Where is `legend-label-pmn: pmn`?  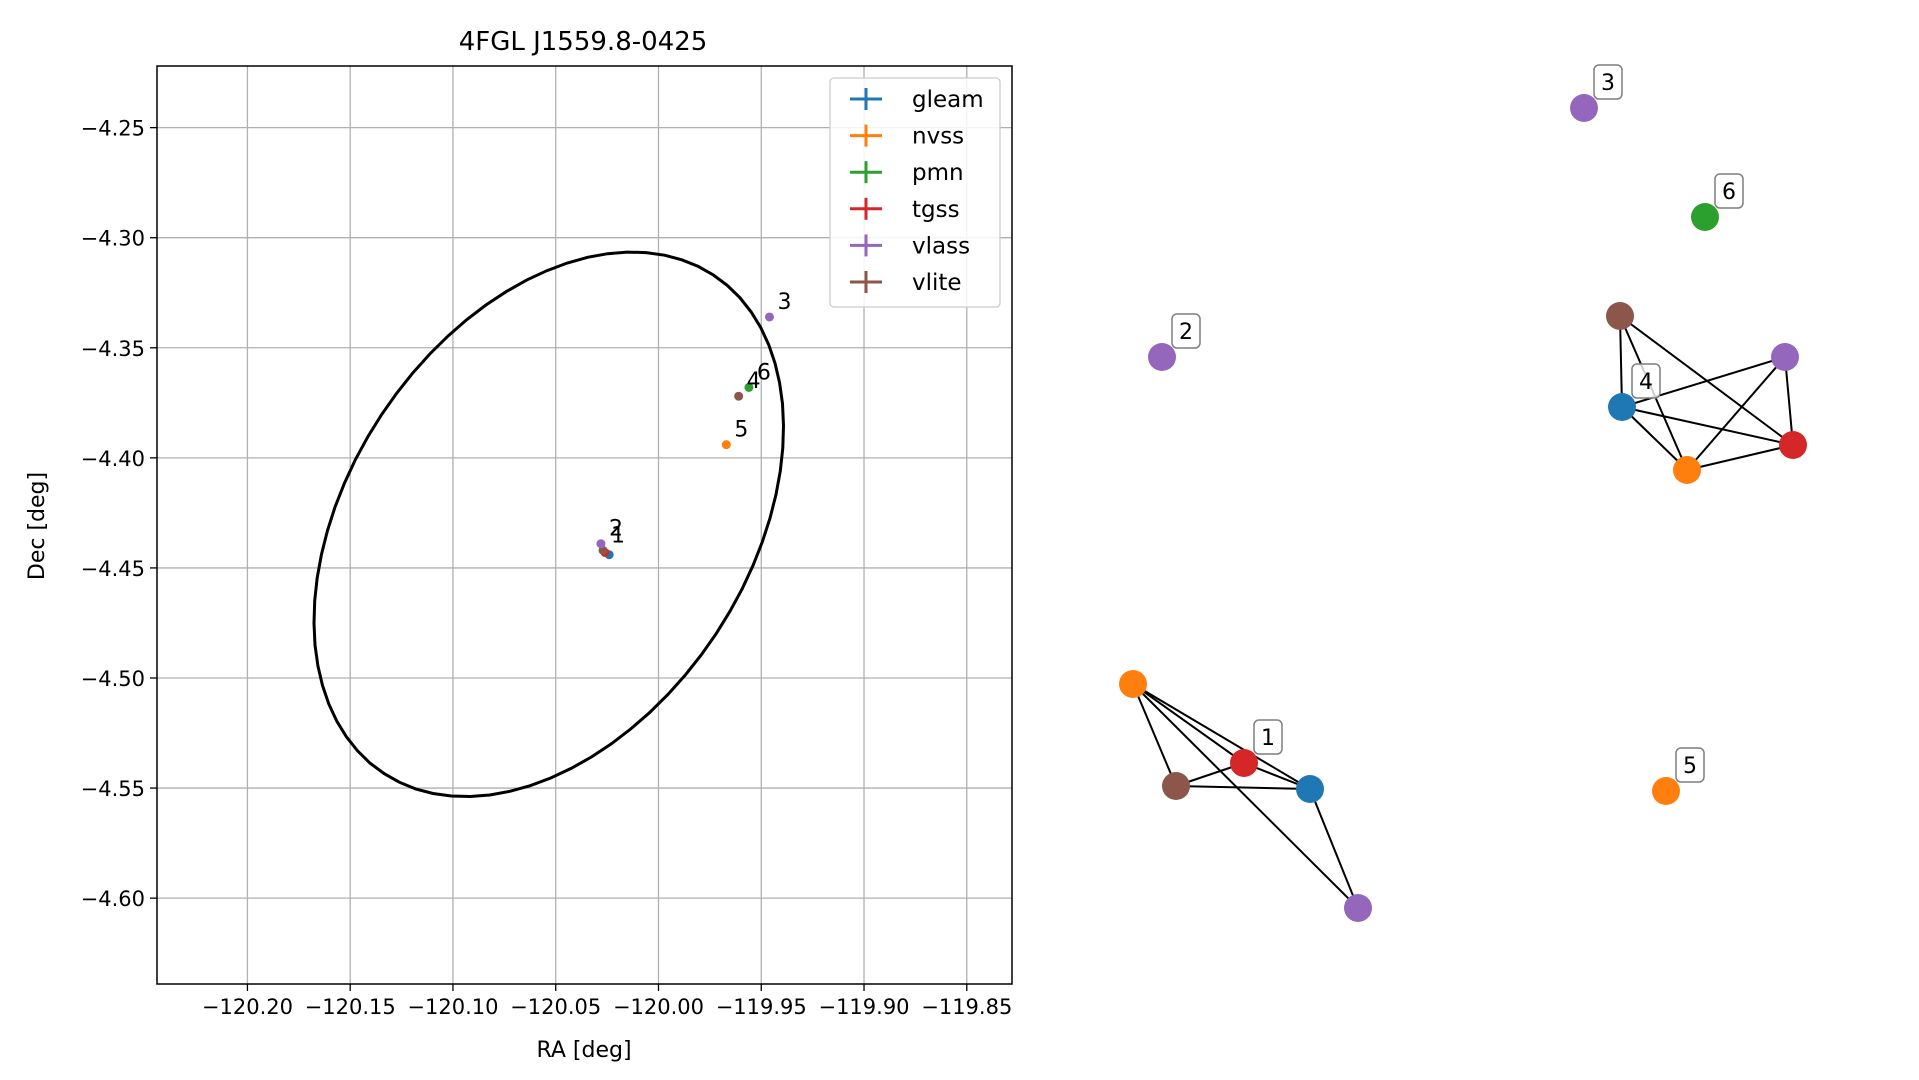
legend-label-pmn: pmn is located at coordinates (938, 173).